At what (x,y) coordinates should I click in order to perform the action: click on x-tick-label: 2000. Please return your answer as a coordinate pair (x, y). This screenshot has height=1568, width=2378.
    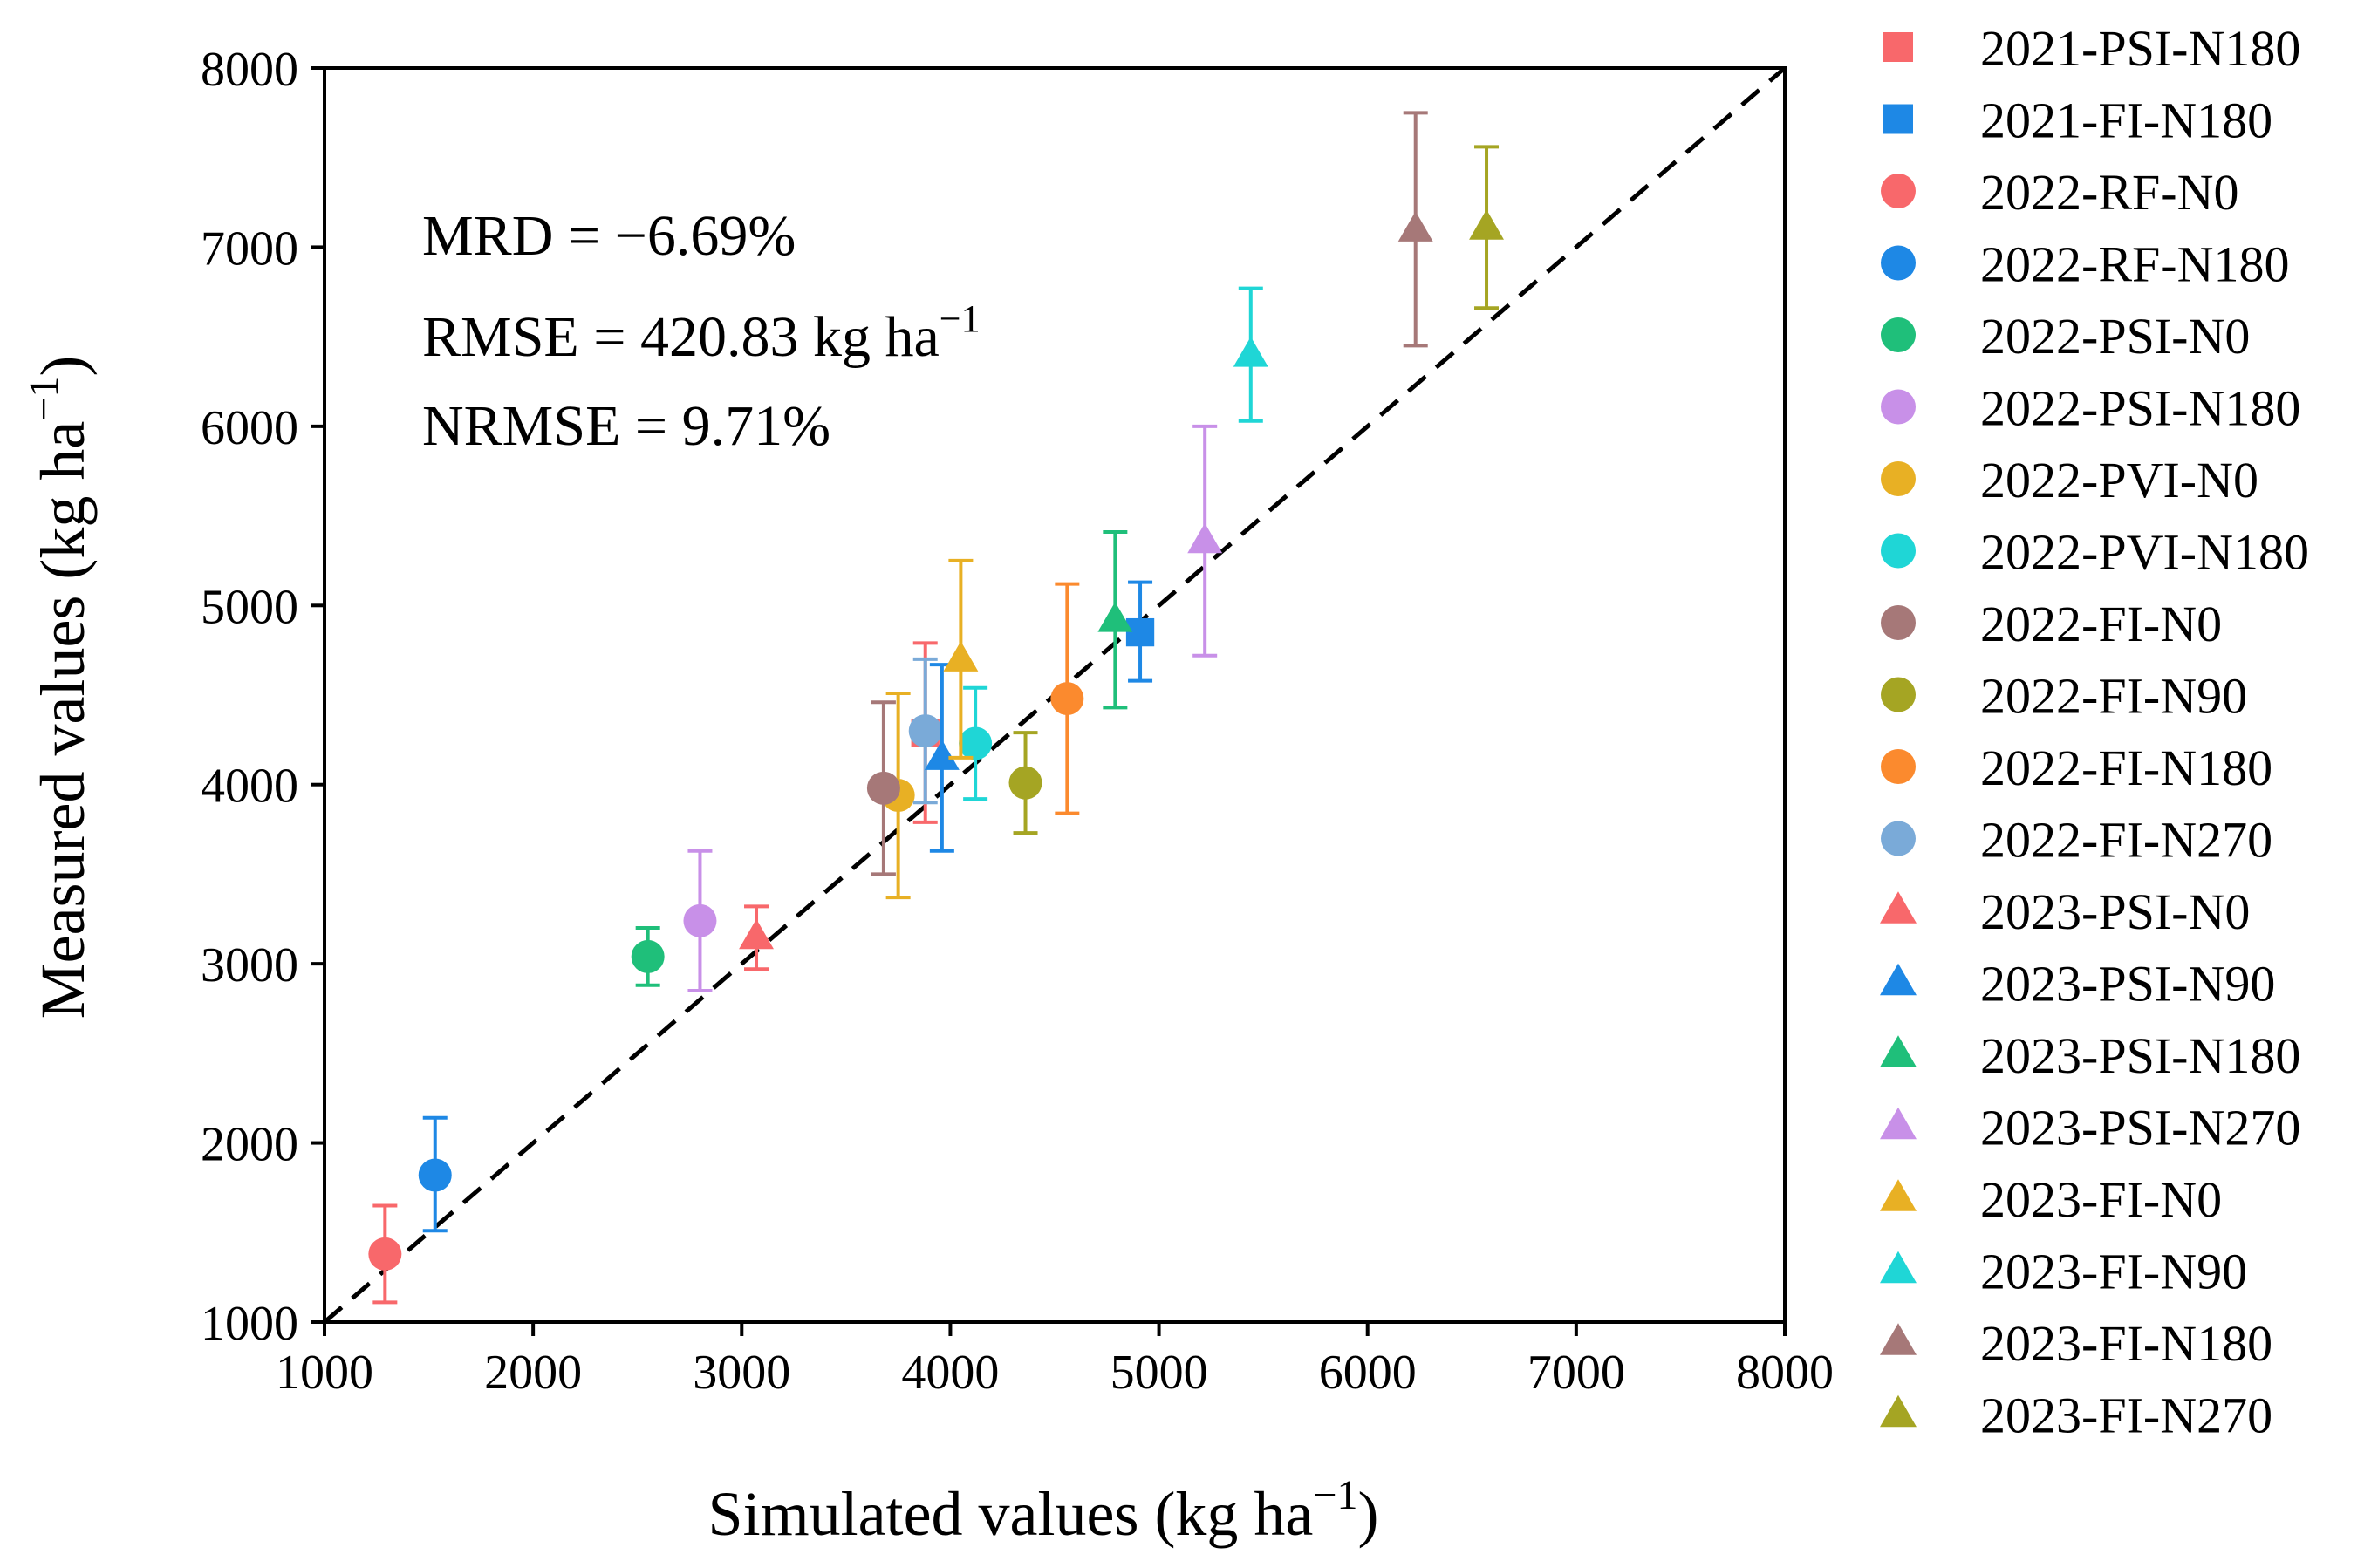
    Looking at the image, I should click on (533, 1373).